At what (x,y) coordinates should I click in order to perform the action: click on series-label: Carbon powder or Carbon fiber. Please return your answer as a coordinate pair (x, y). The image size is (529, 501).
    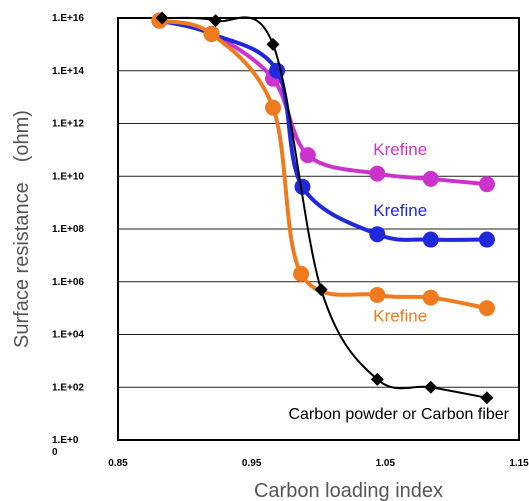
    Looking at the image, I should click on (398, 414).